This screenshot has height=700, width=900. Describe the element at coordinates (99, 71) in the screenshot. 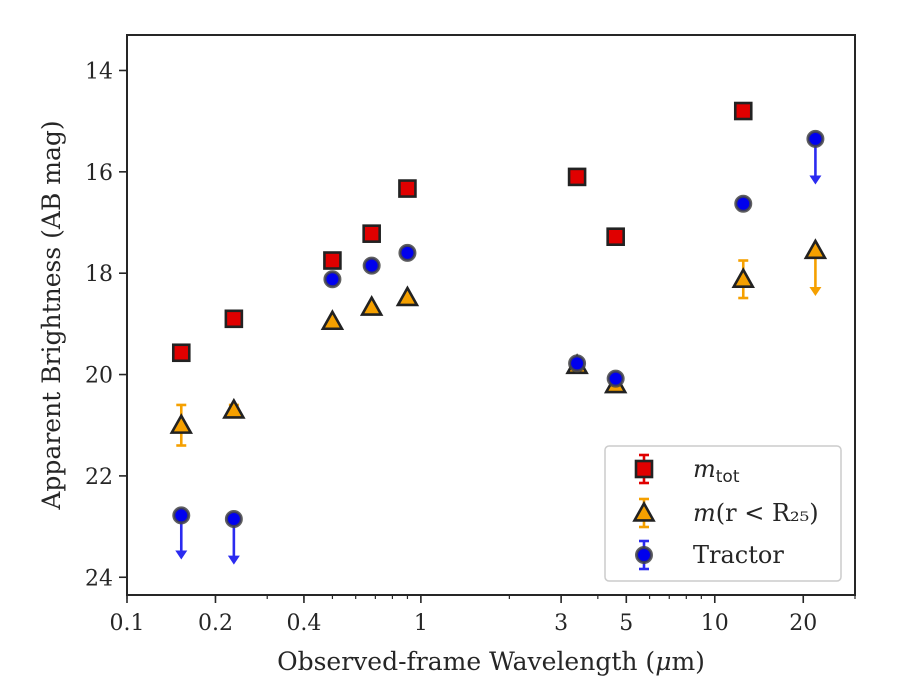

I see `y-tick-label: 14` at that location.